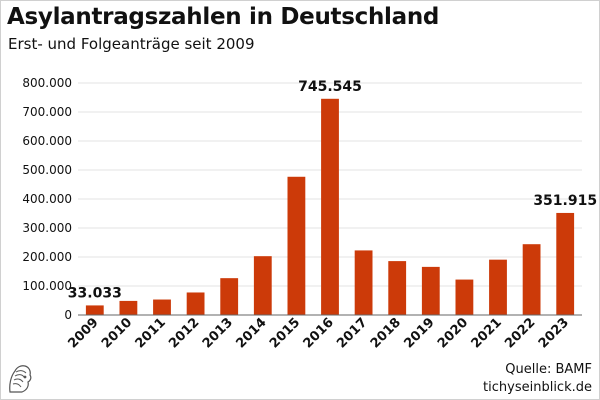 The image size is (600, 400). What do you see at coordinates (285, 333) in the screenshot?
I see `x-tick-label: 2015` at bounding box center [285, 333].